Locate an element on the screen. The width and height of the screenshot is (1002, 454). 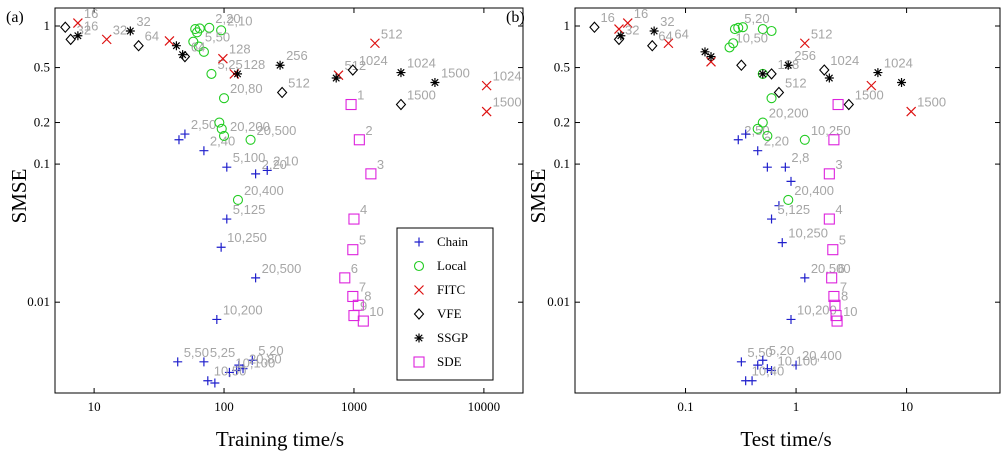
series-fitc: 16 64 512 1500 is located at coordinates (780, 61).